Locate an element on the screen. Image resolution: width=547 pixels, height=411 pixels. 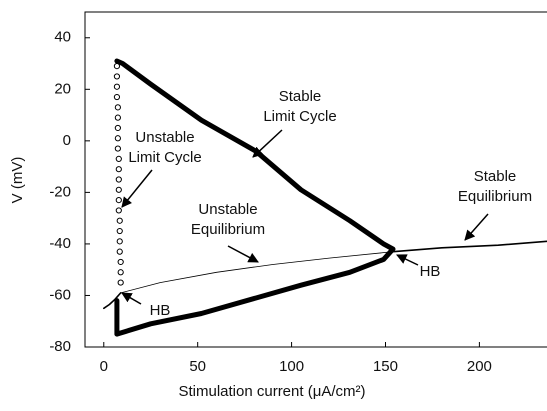
y-axis-label: V (mV) is located at coordinates (17, 180).